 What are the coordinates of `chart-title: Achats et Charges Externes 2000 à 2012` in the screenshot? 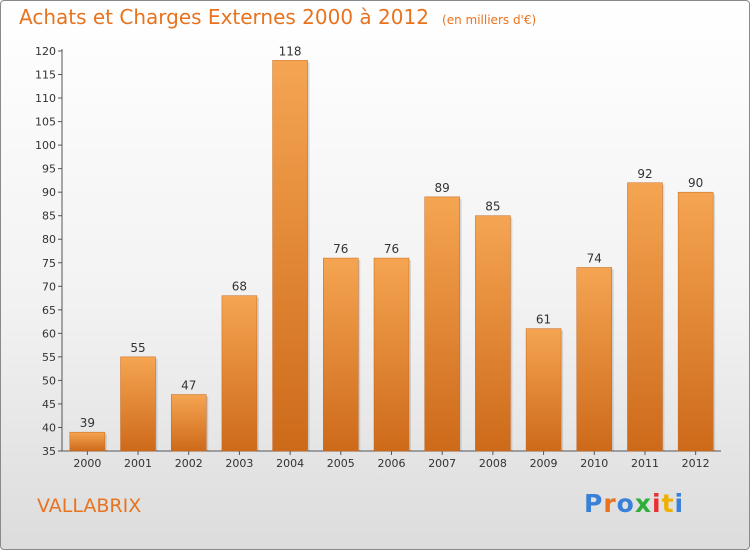 It's located at (224, 17).